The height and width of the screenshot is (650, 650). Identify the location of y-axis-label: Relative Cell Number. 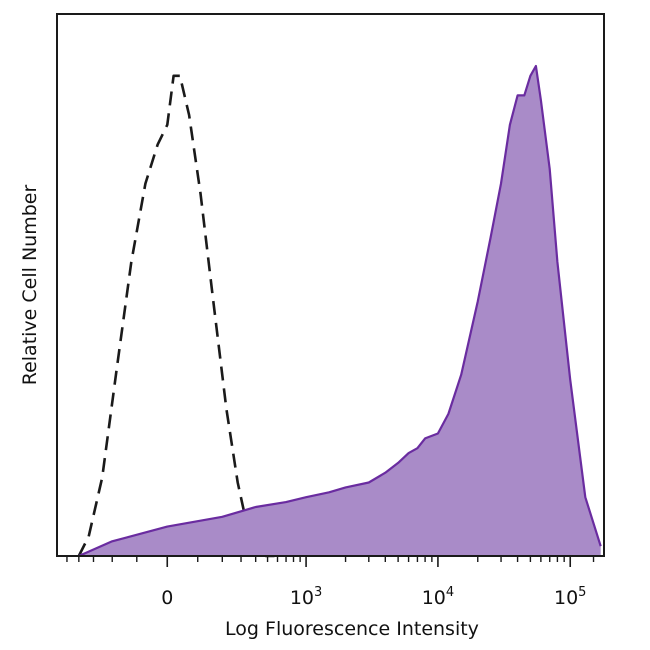
(30, 285).